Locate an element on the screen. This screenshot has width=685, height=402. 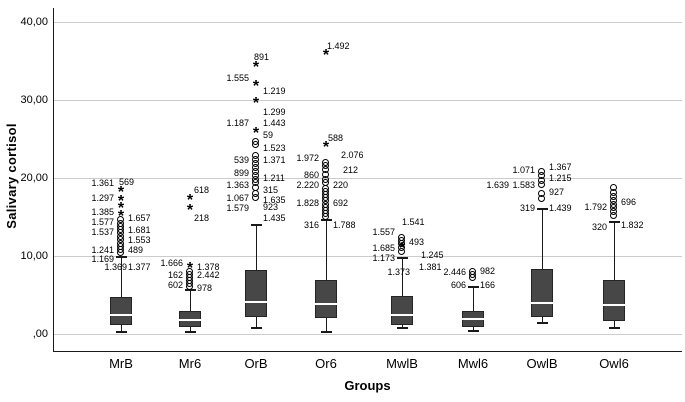
outlier-label: 1.435 is located at coordinates (274, 217).